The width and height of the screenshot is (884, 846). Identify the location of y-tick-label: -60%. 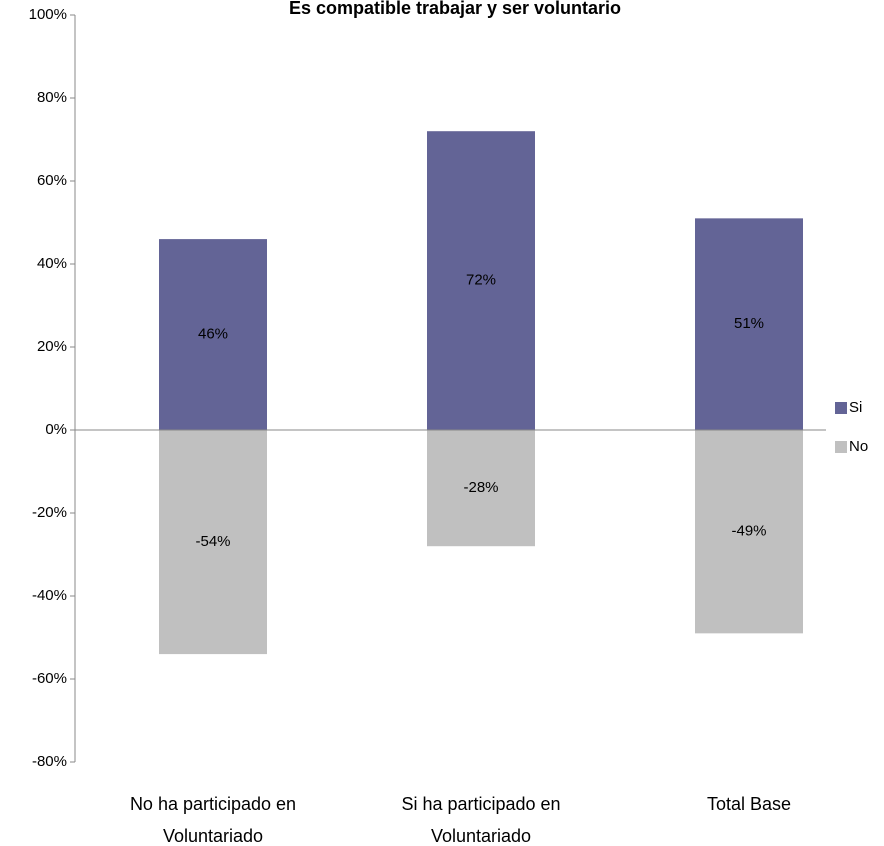
(49, 678).